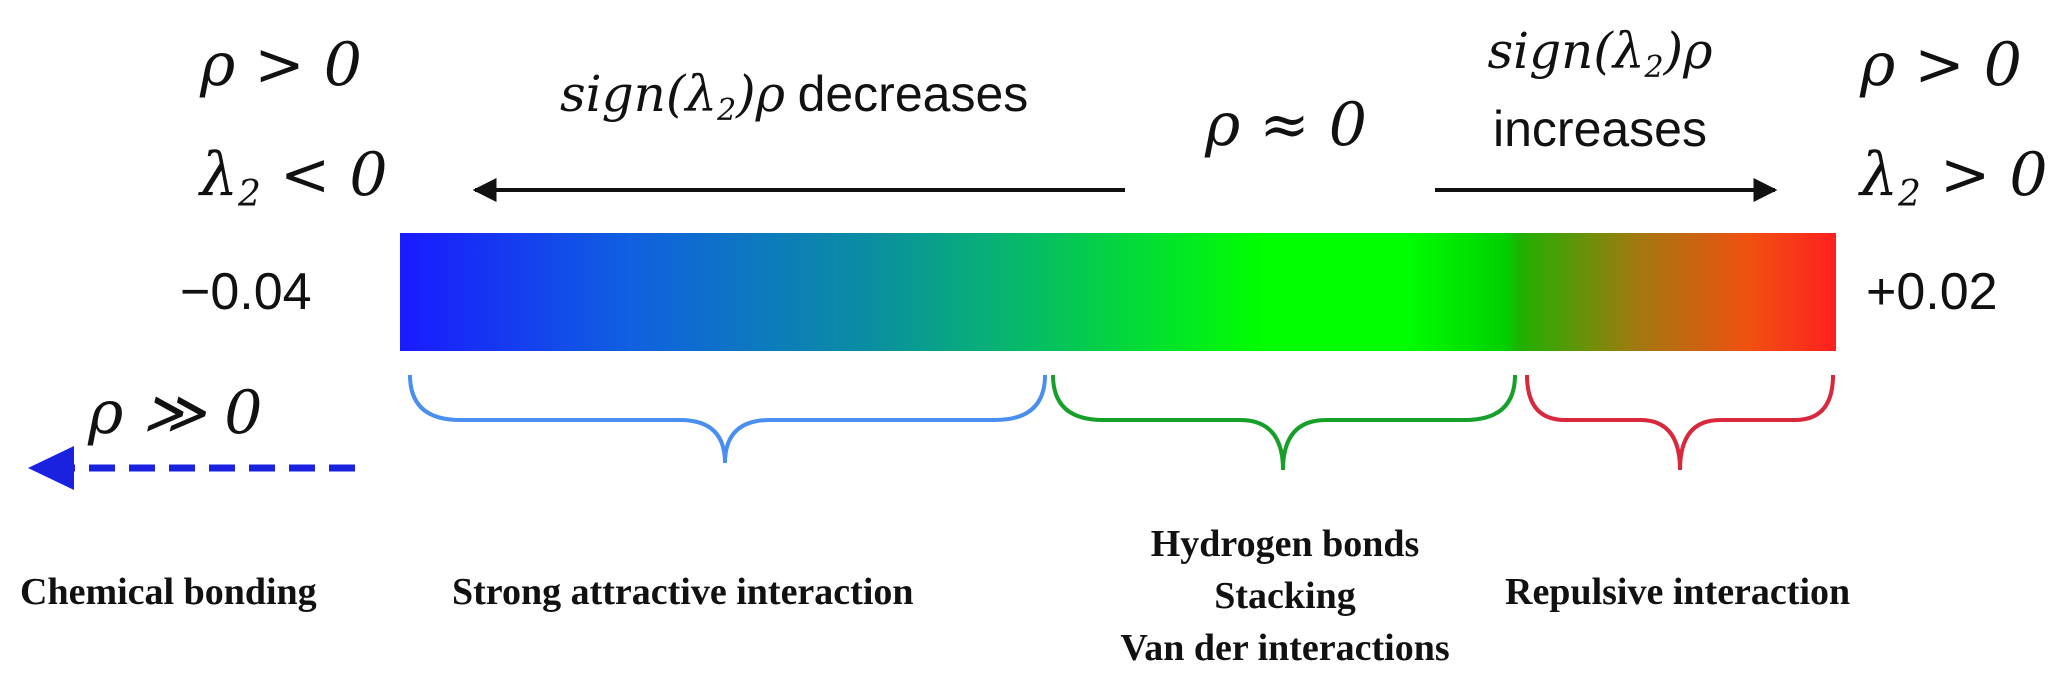 This screenshot has height=689, width=2052. Describe the element at coordinates (1284, 422) in the screenshot. I see `vdw-brace` at that location.